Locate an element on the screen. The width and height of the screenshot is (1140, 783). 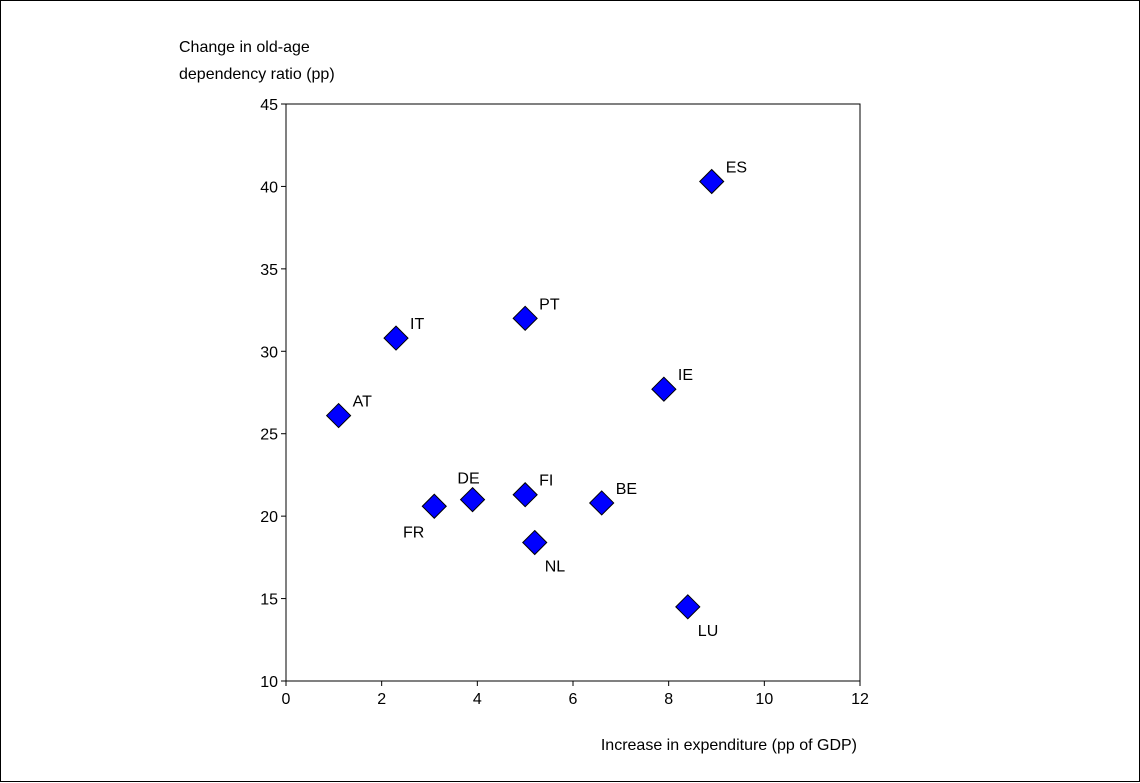
point-label-fr: FR is located at coordinates (413, 532).